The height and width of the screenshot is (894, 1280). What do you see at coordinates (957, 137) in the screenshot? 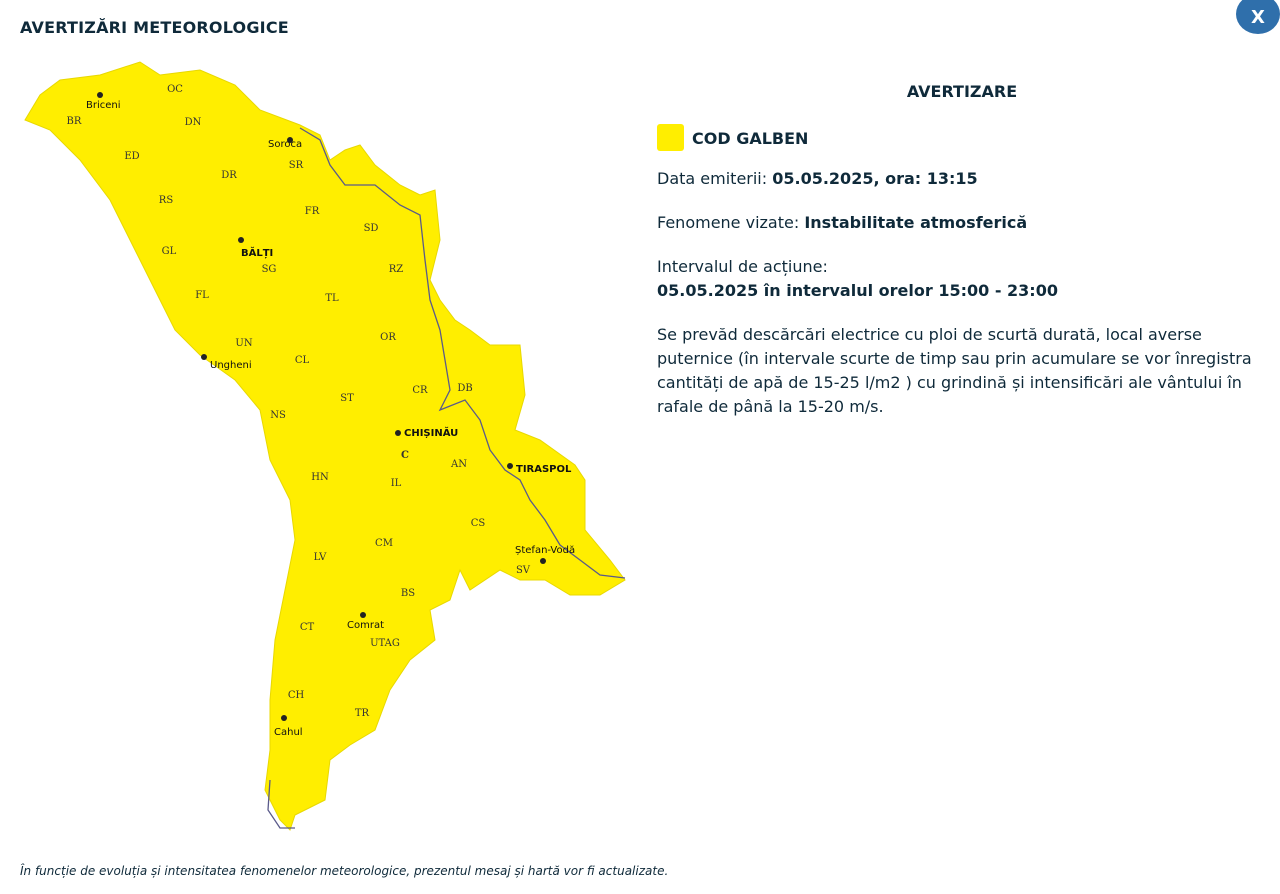
I see `warning-code: COD GALBEN` at bounding box center [957, 137].